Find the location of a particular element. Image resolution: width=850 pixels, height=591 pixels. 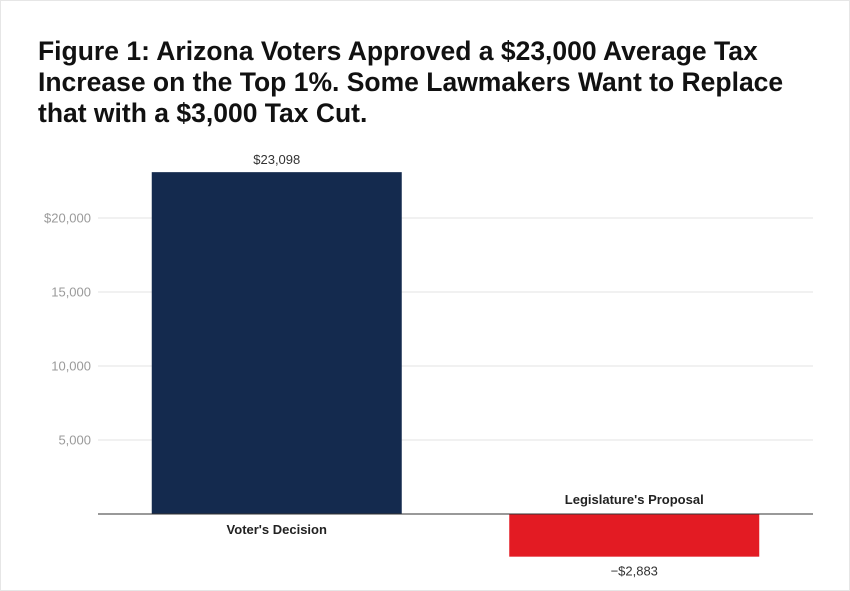

y-tick-label: 15,000 is located at coordinates (71, 292).